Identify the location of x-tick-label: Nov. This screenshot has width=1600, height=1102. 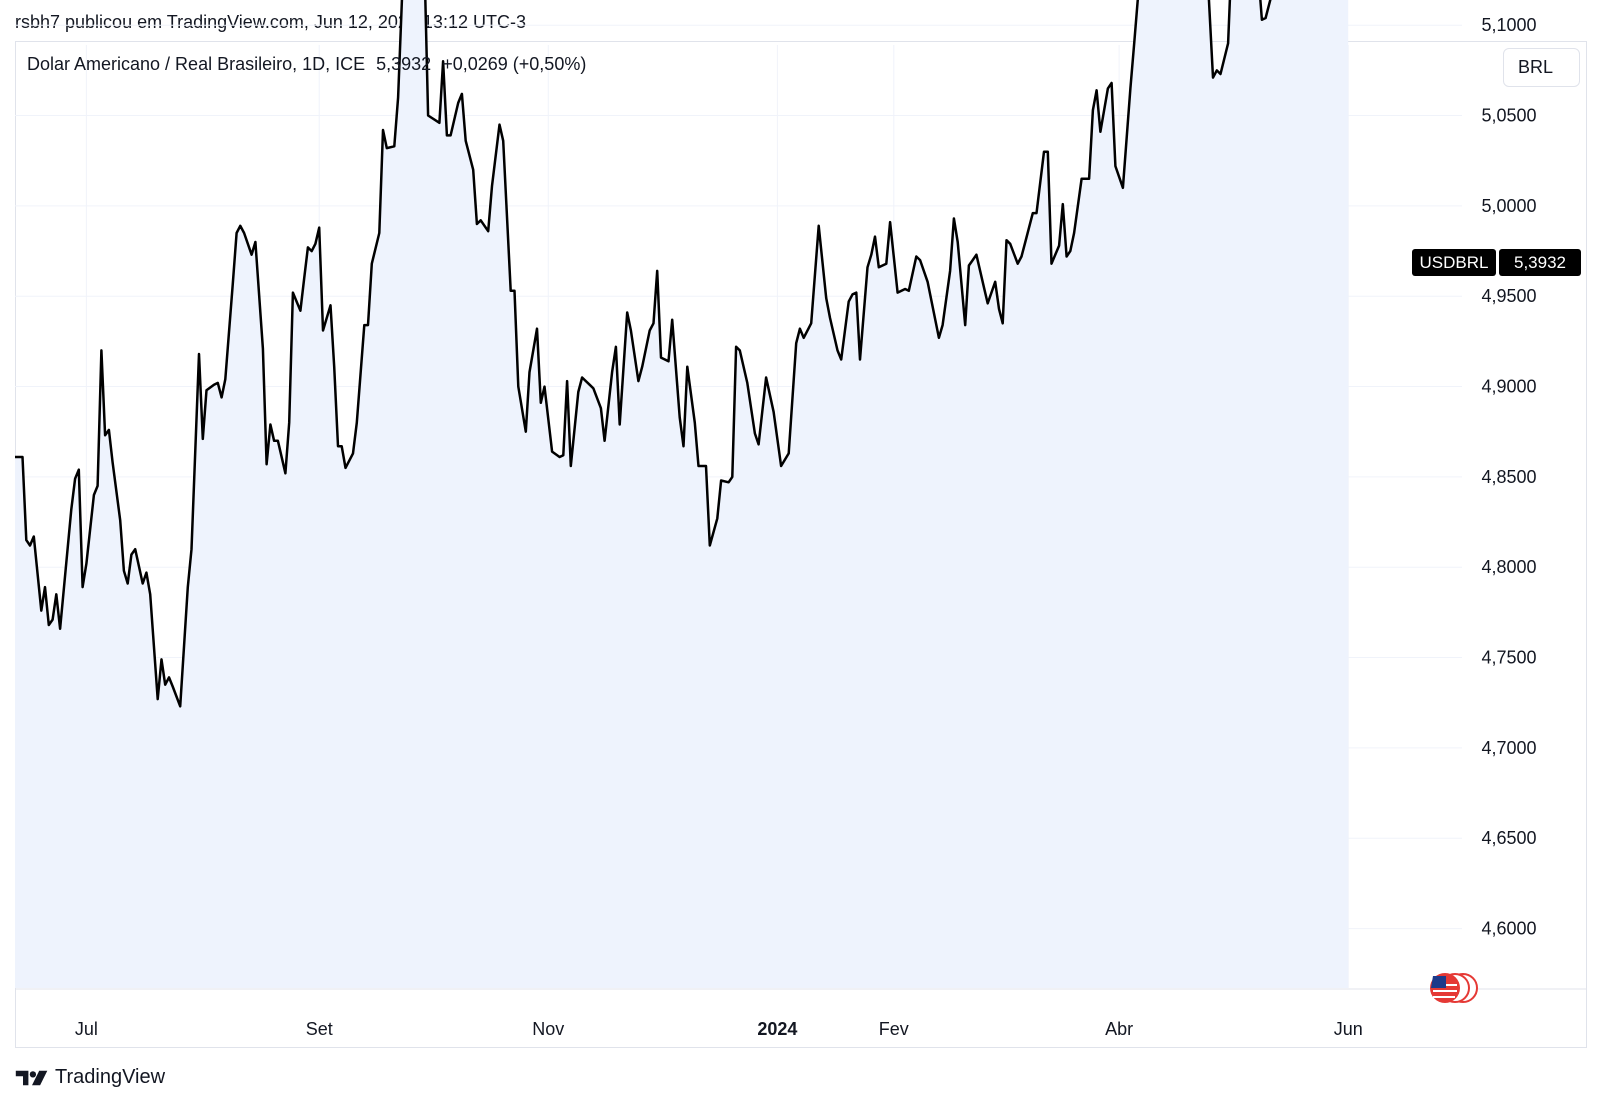
(548, 1029).